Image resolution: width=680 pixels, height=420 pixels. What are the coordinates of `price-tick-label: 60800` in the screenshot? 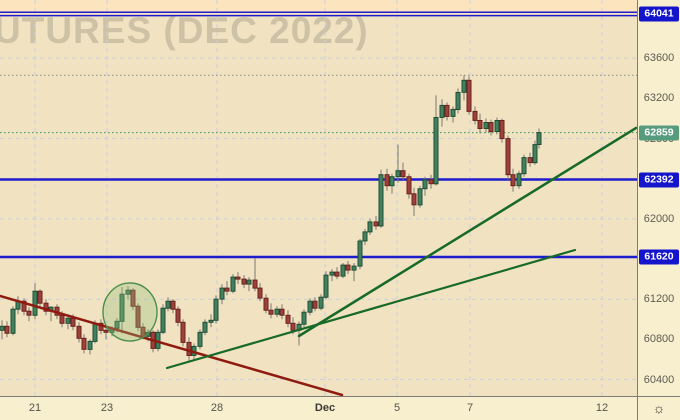 It's located at (659, 339).